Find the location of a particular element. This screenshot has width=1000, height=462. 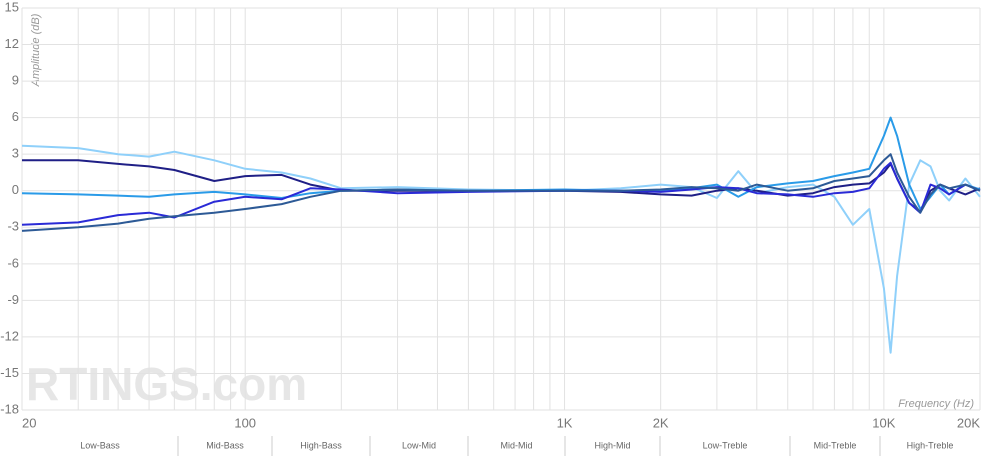

y-tick-label: 9 is located at coordinates (15, 80).